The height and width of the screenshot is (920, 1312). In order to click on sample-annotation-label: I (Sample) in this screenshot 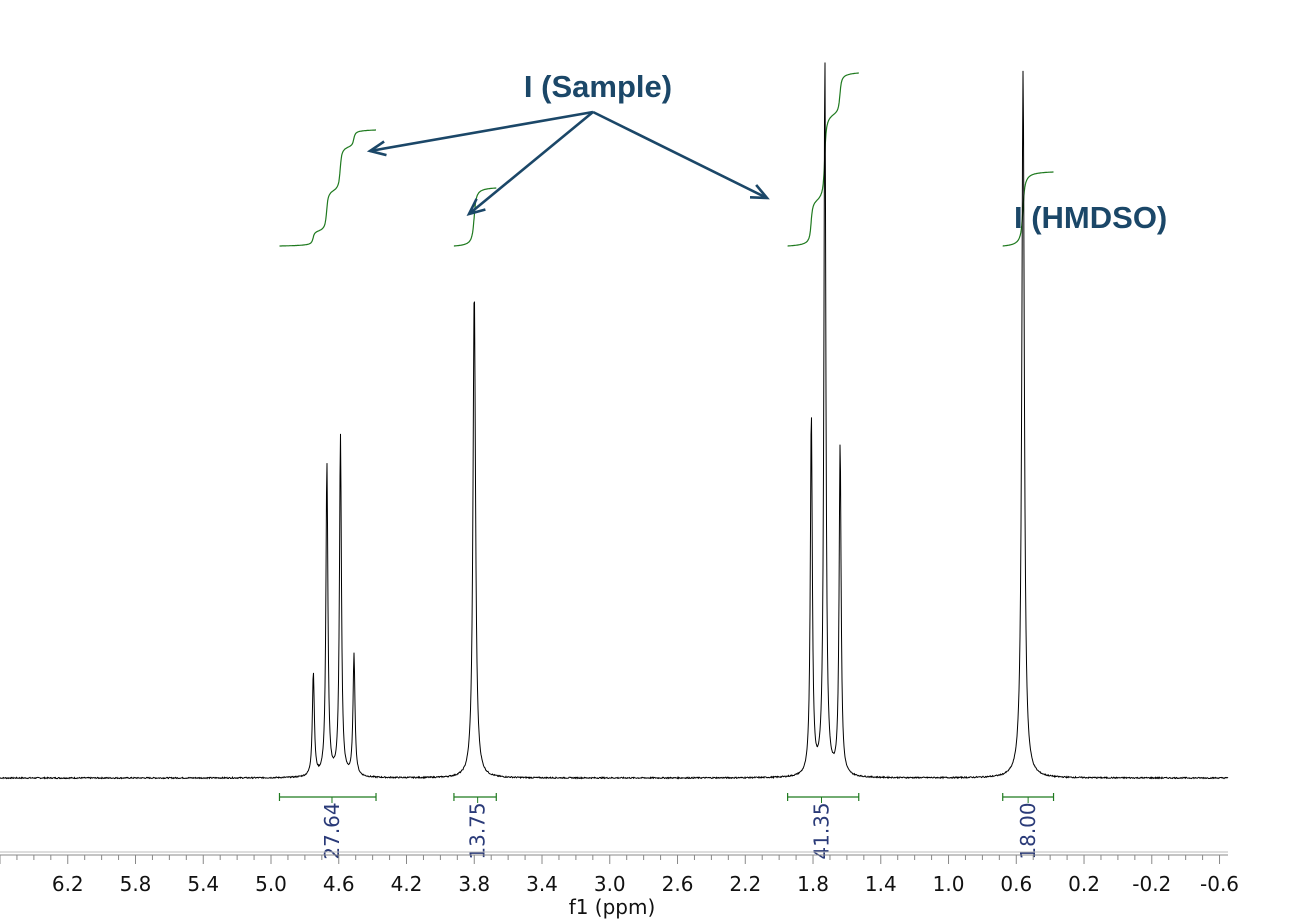, I will do `click(598, 86)`.